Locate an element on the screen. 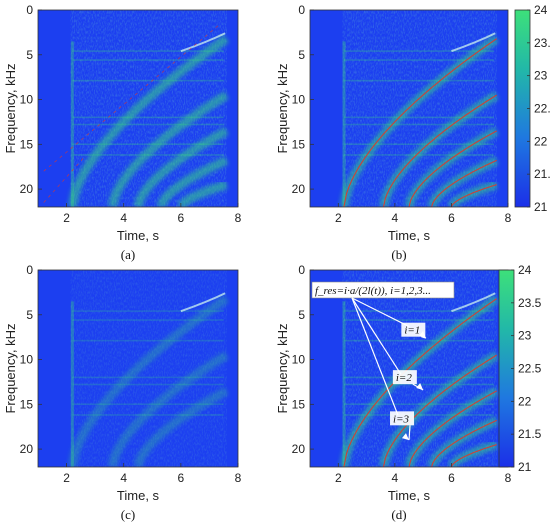 This screenshot has width=550, height=523. formula-box is located at coordinates (383, 290).